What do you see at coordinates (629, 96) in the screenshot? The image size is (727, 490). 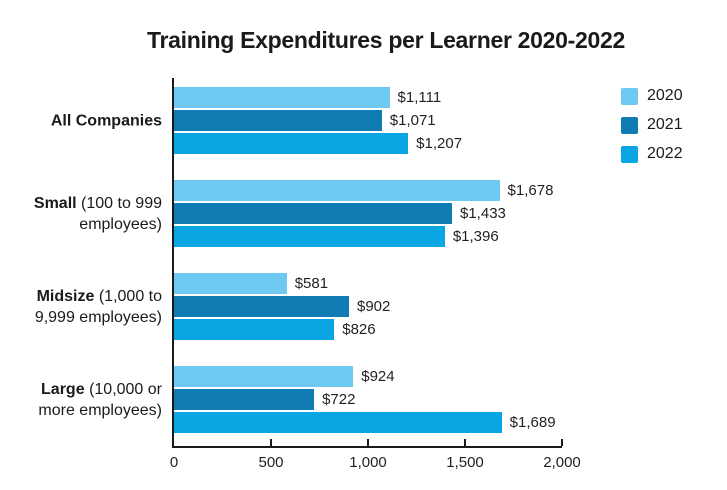 I see `legend-swatch-2020` at bounding box center [629, 96].